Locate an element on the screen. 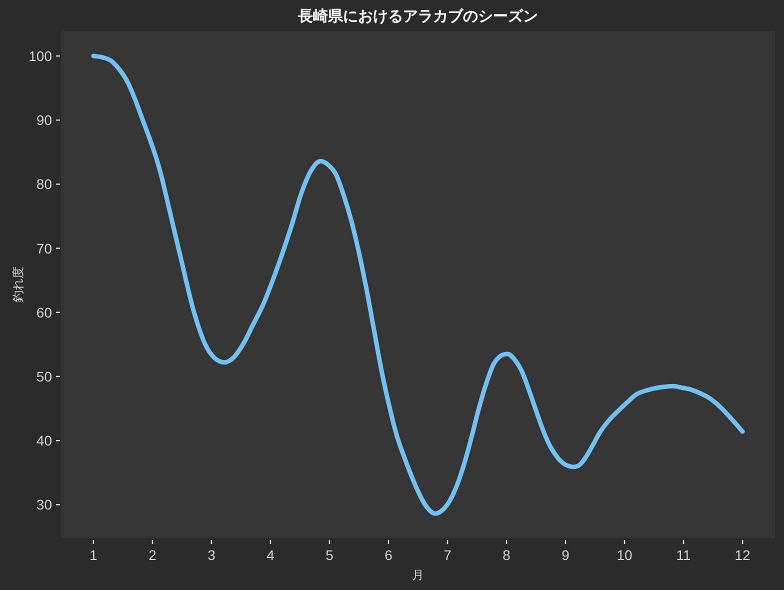  x-tick-label: 8 is located at coordinates (506, 555).